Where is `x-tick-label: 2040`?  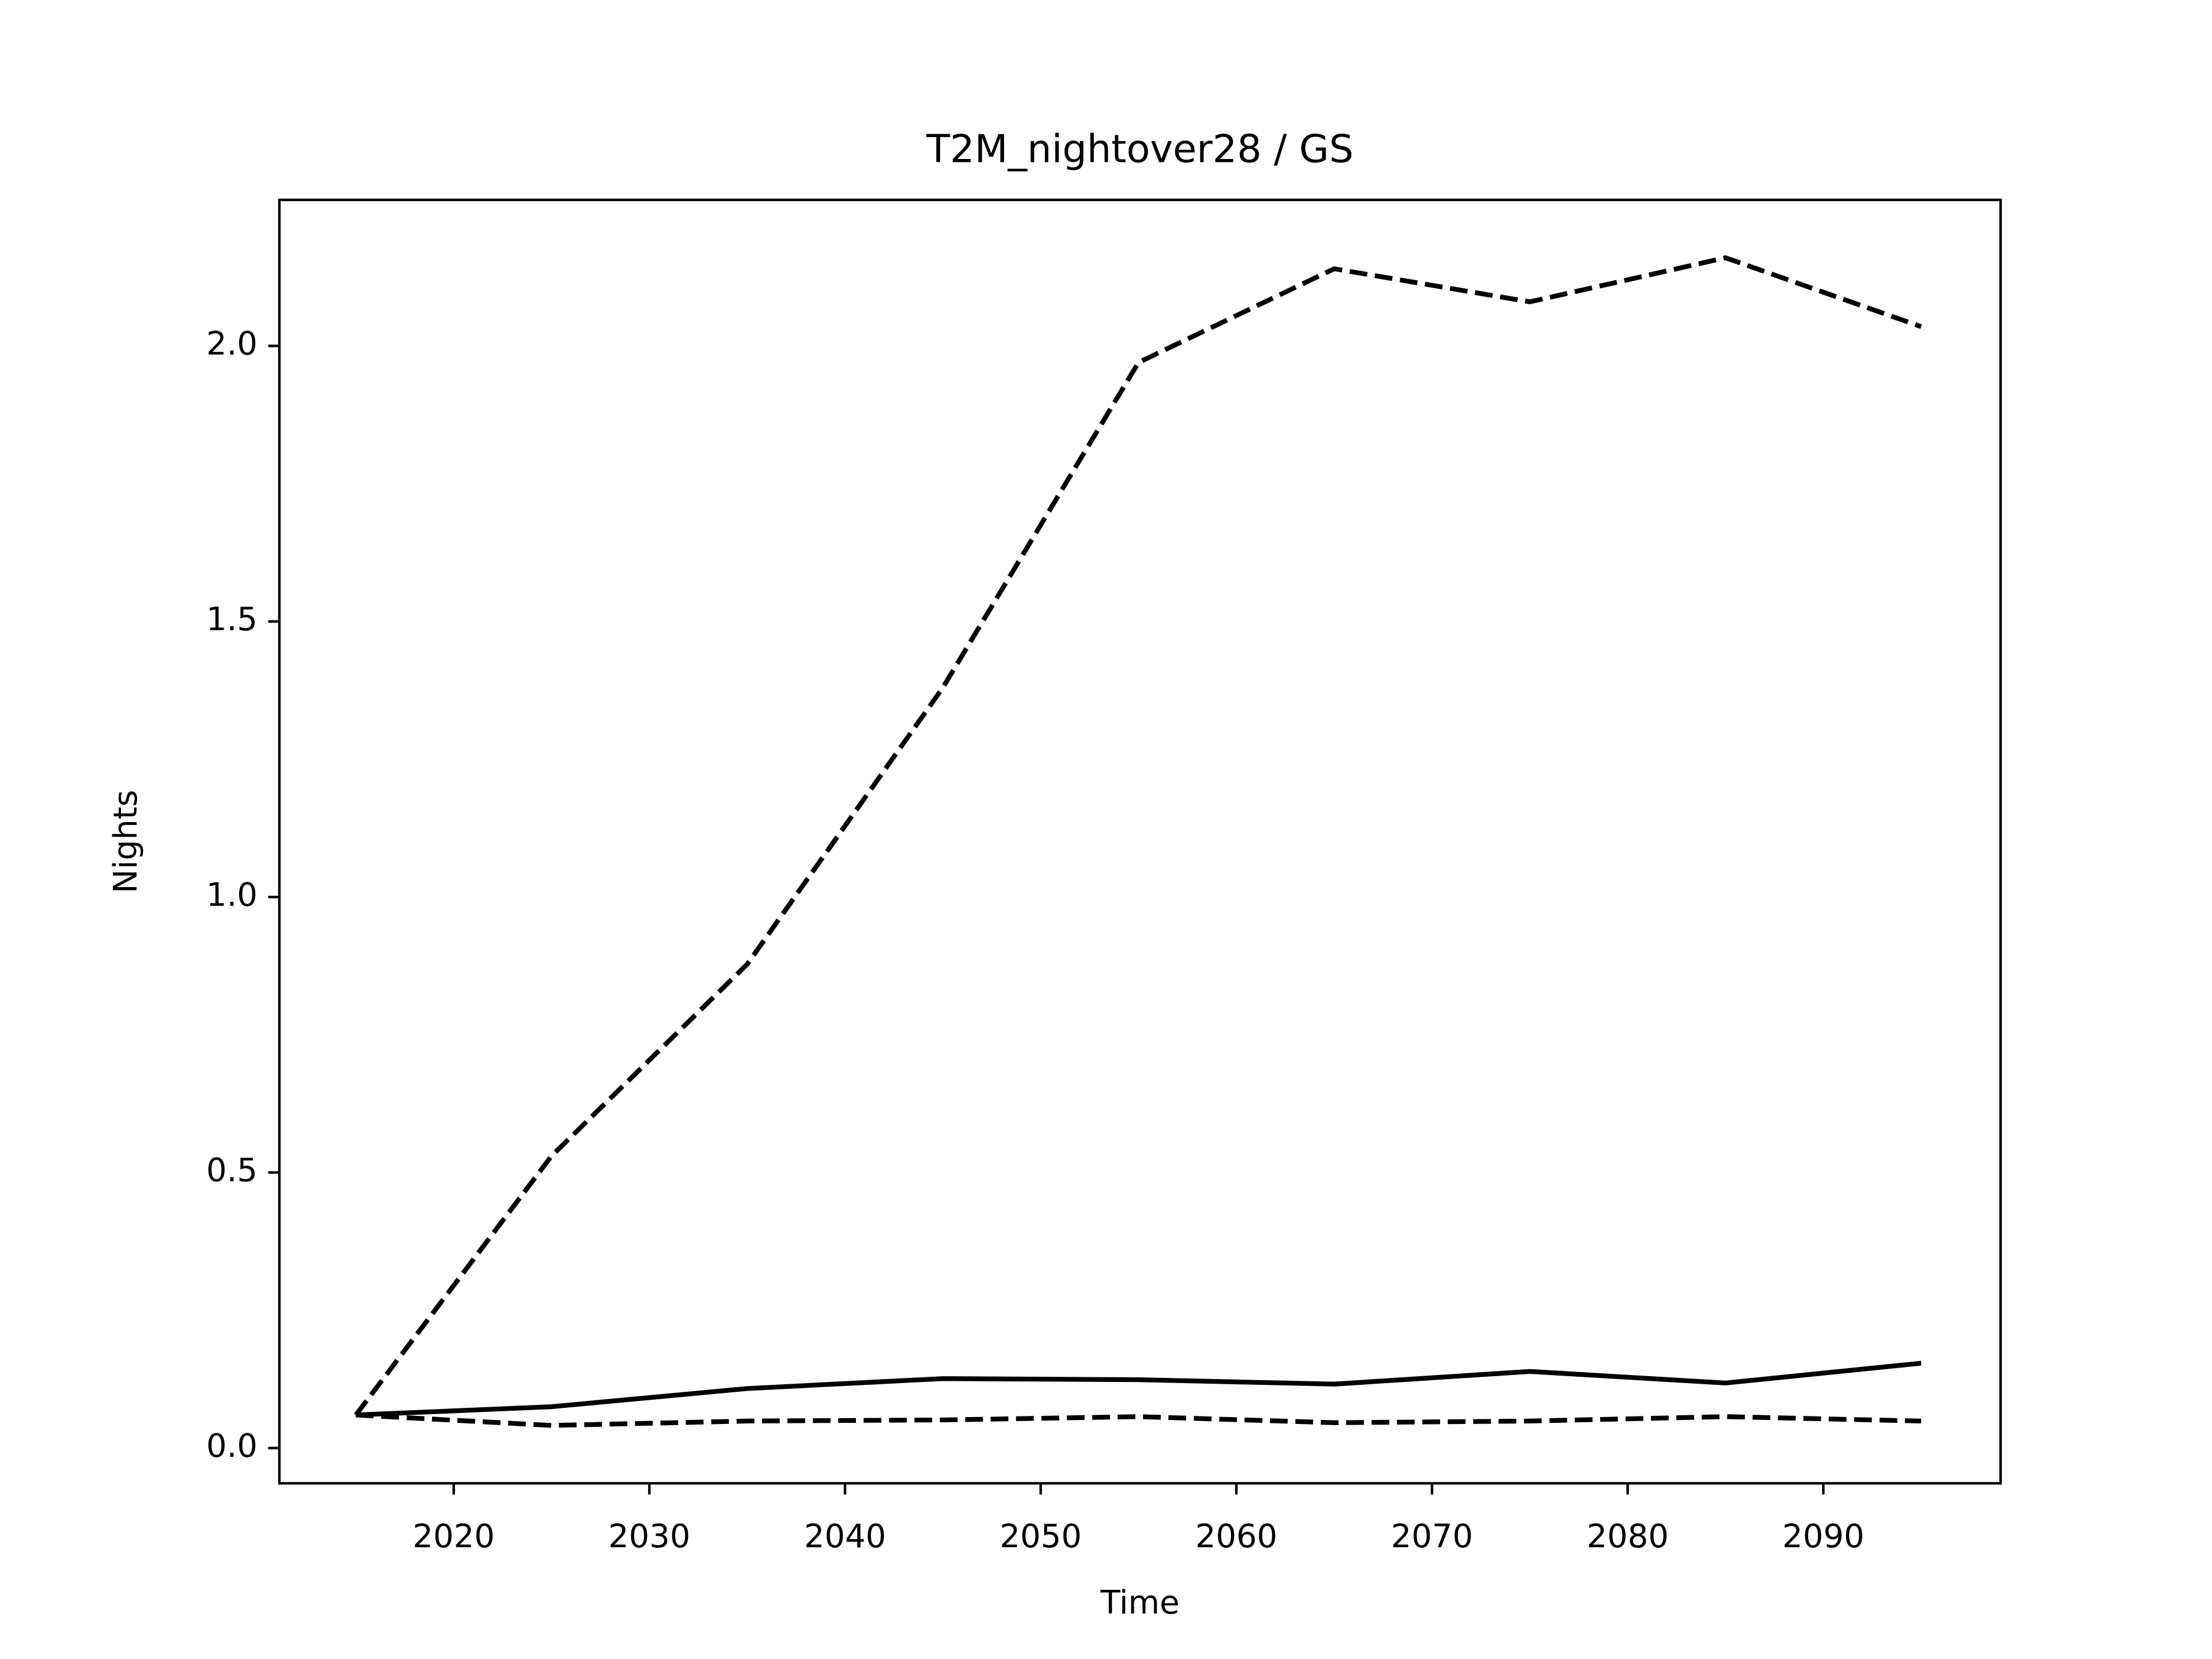
x-tick-label: 2040 is located at coordinates (845, 1536).